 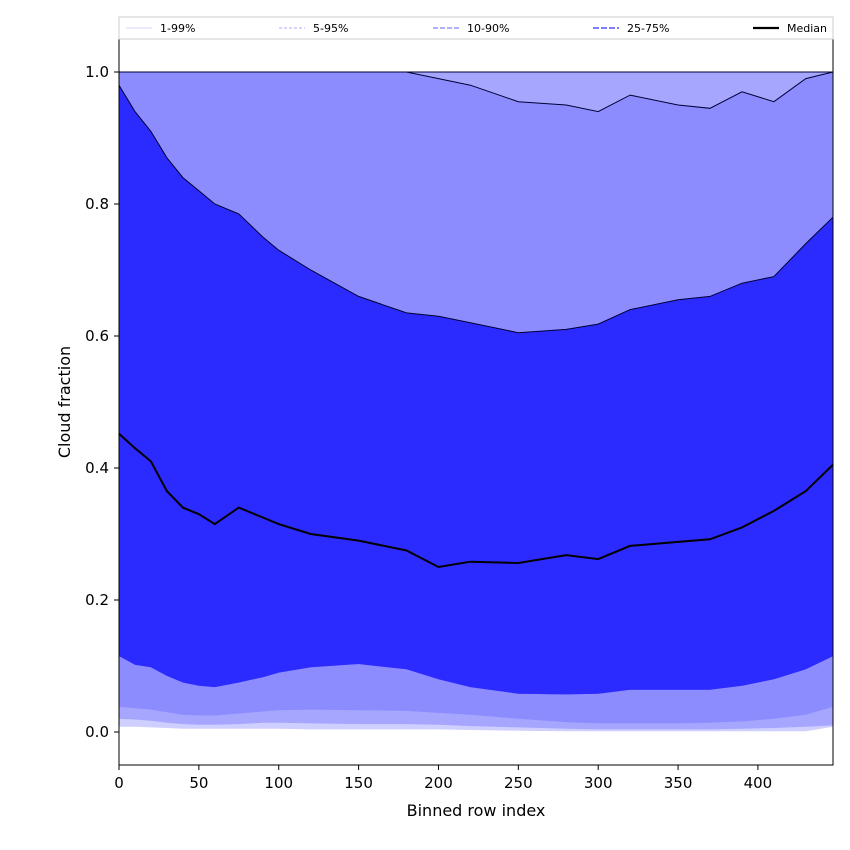 What do you see at coordinates (97, 468) in the screenshot?
I see `y-tick-label: 0.4` at bounding box center [97, 468].